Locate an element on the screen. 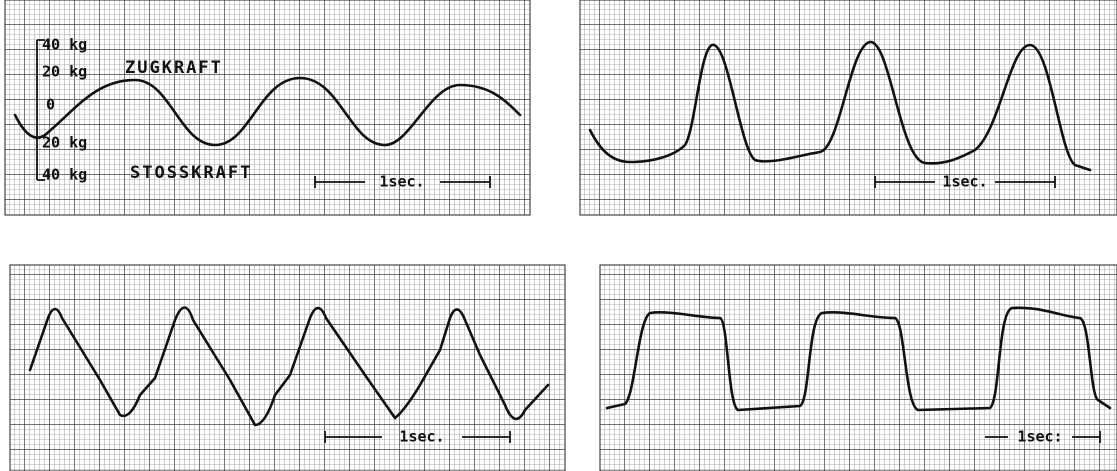  scale-label: 0 is located at coordinates (50, 105).